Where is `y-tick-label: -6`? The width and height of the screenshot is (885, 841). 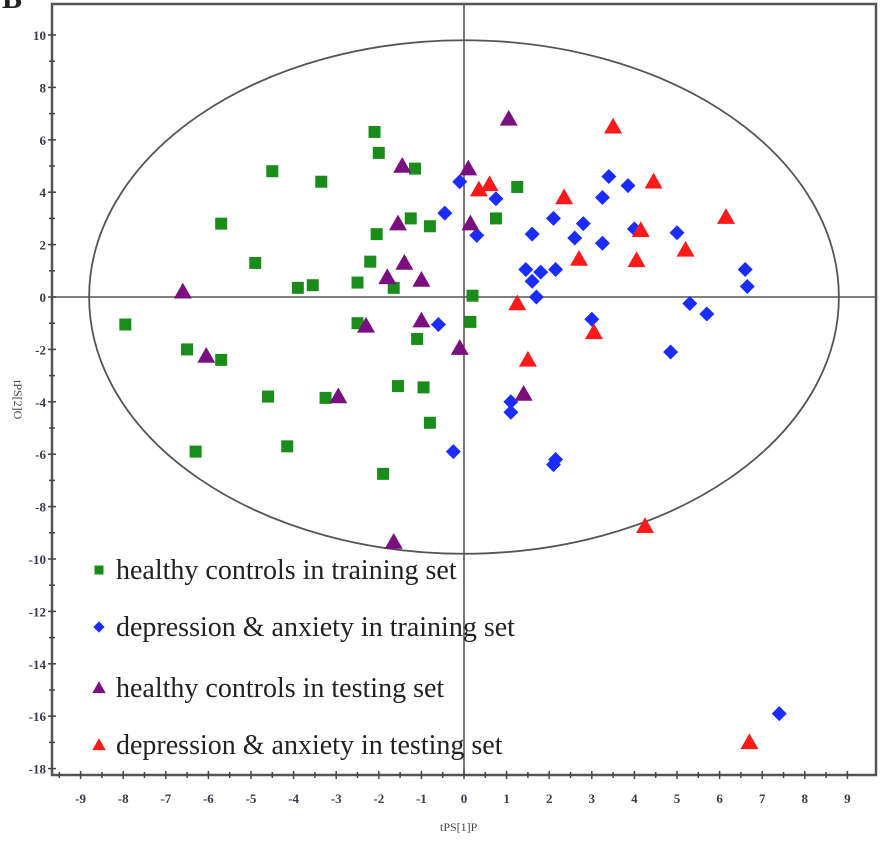 y-tick-label: -6 is located at coordinates (40, 454).